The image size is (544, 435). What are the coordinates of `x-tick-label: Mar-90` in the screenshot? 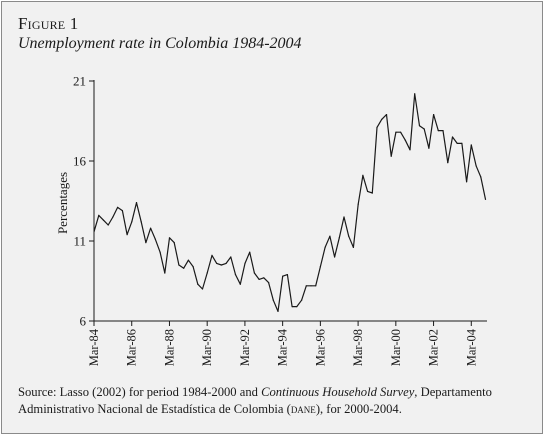 It's located at (207, 347).